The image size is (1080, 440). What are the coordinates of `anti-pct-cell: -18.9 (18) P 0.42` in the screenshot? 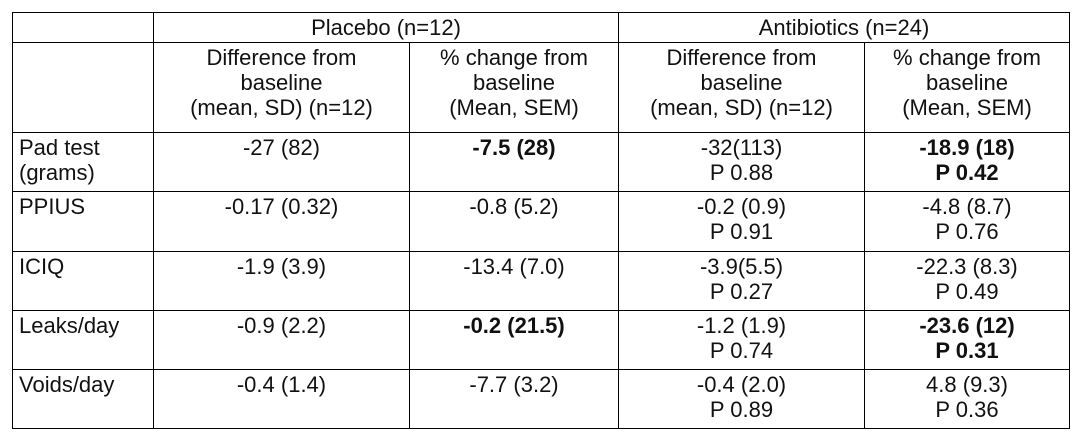 It's located at (967, 162).